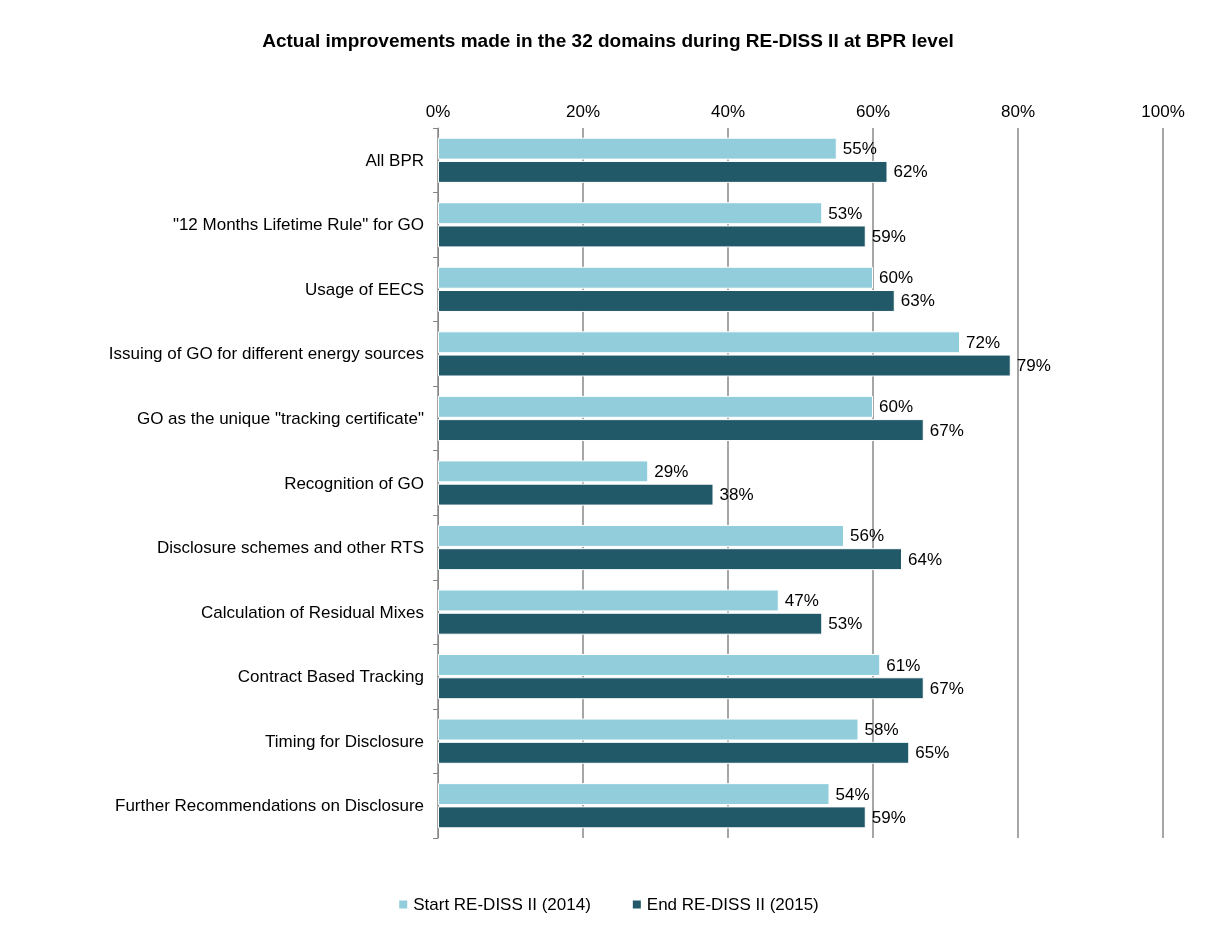  What do you see at coordinates (394, 160) in the screenshot?
I see `y-tick-label: All BPR` at bounding box center [394, 160].